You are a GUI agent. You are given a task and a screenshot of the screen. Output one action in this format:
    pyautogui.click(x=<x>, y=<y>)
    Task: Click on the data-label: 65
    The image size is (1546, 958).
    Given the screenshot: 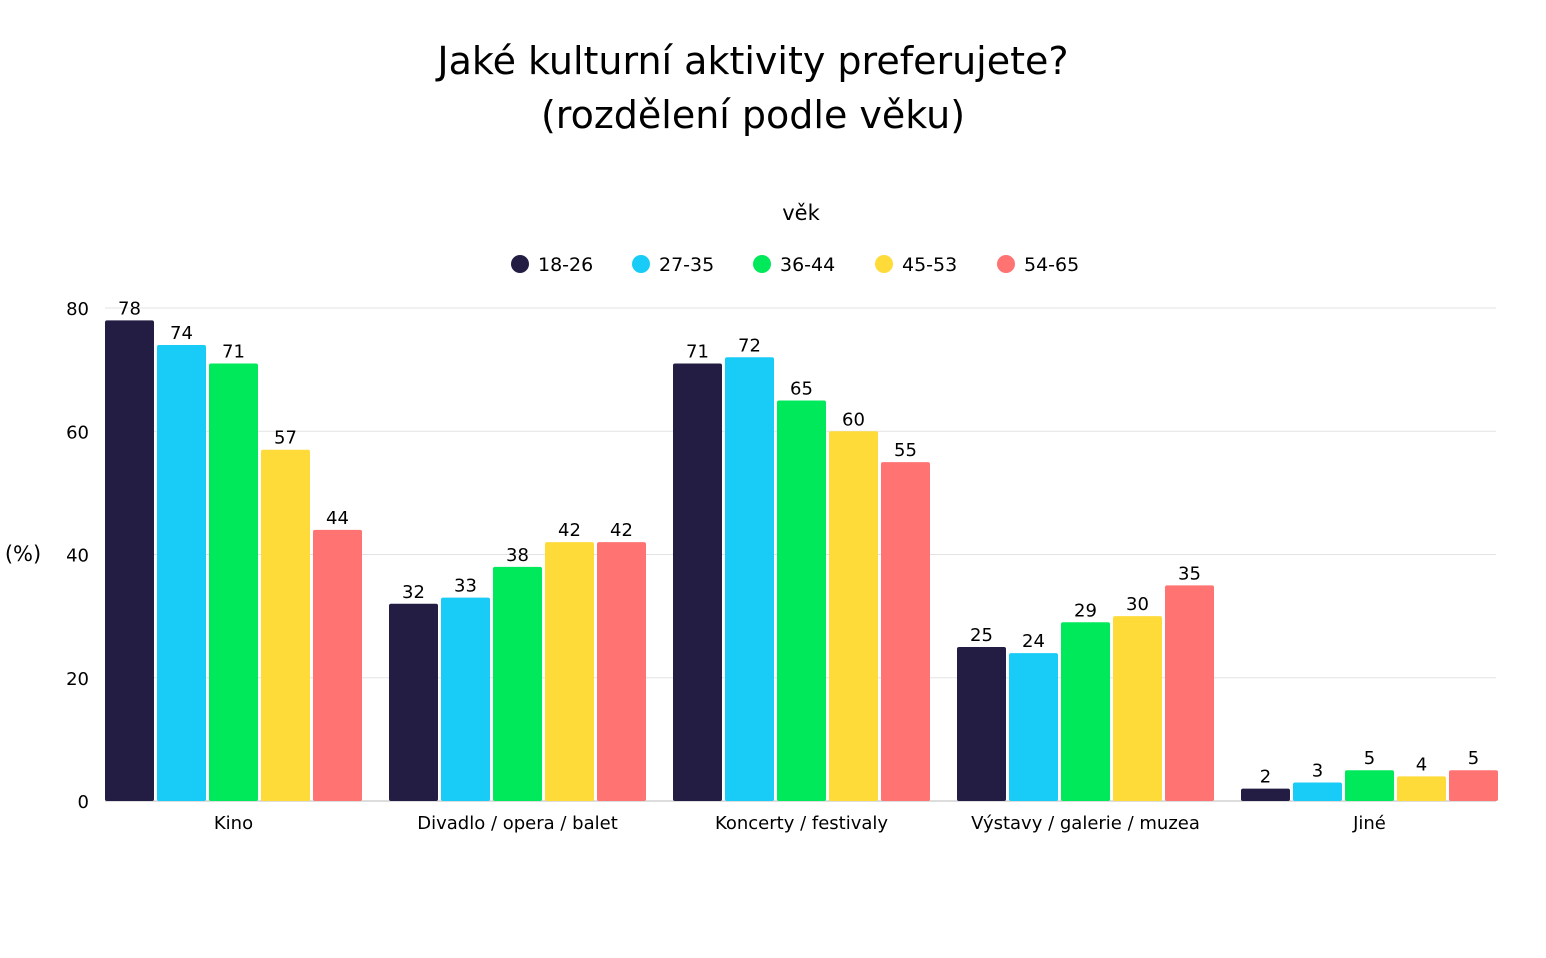 What is the action you would take?
    pyautogui.click(x=801, y=388)
    